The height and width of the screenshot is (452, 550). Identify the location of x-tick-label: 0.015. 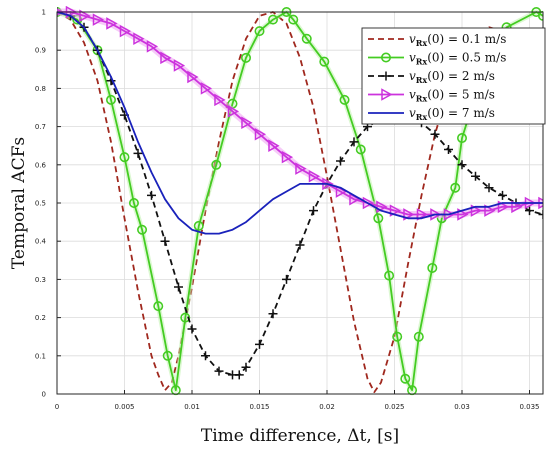
(259, 407).